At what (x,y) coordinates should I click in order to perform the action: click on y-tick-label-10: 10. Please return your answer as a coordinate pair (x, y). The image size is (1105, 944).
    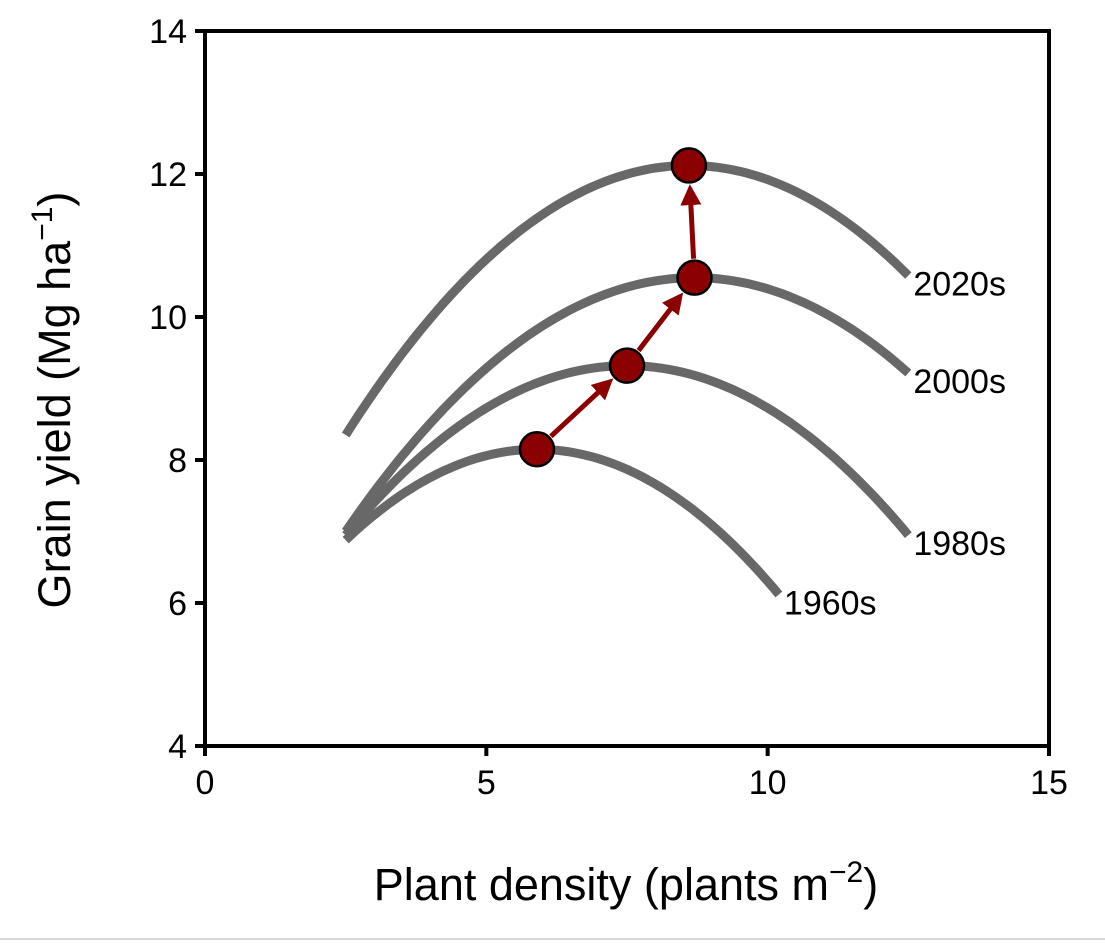
    Looking at the image, I should click on (168, 318).